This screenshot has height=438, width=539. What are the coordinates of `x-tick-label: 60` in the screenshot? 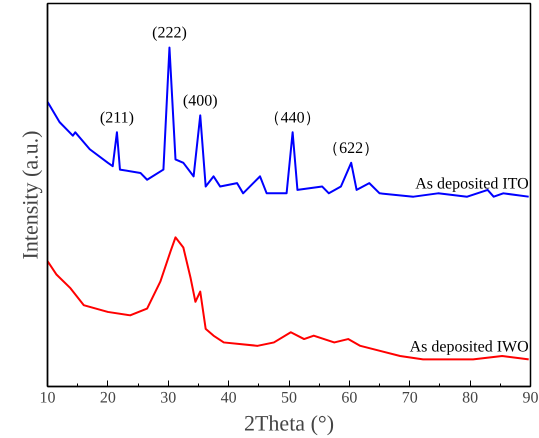 It's located at (349, 398).